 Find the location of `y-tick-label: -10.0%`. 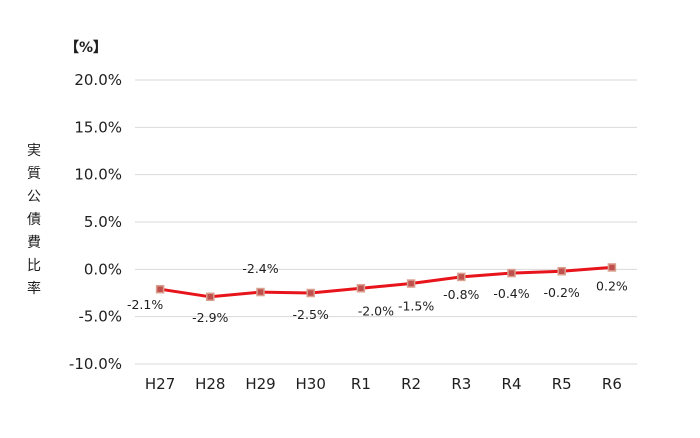

y-tick-label: -10.0% is located at coordinates (95, 364).